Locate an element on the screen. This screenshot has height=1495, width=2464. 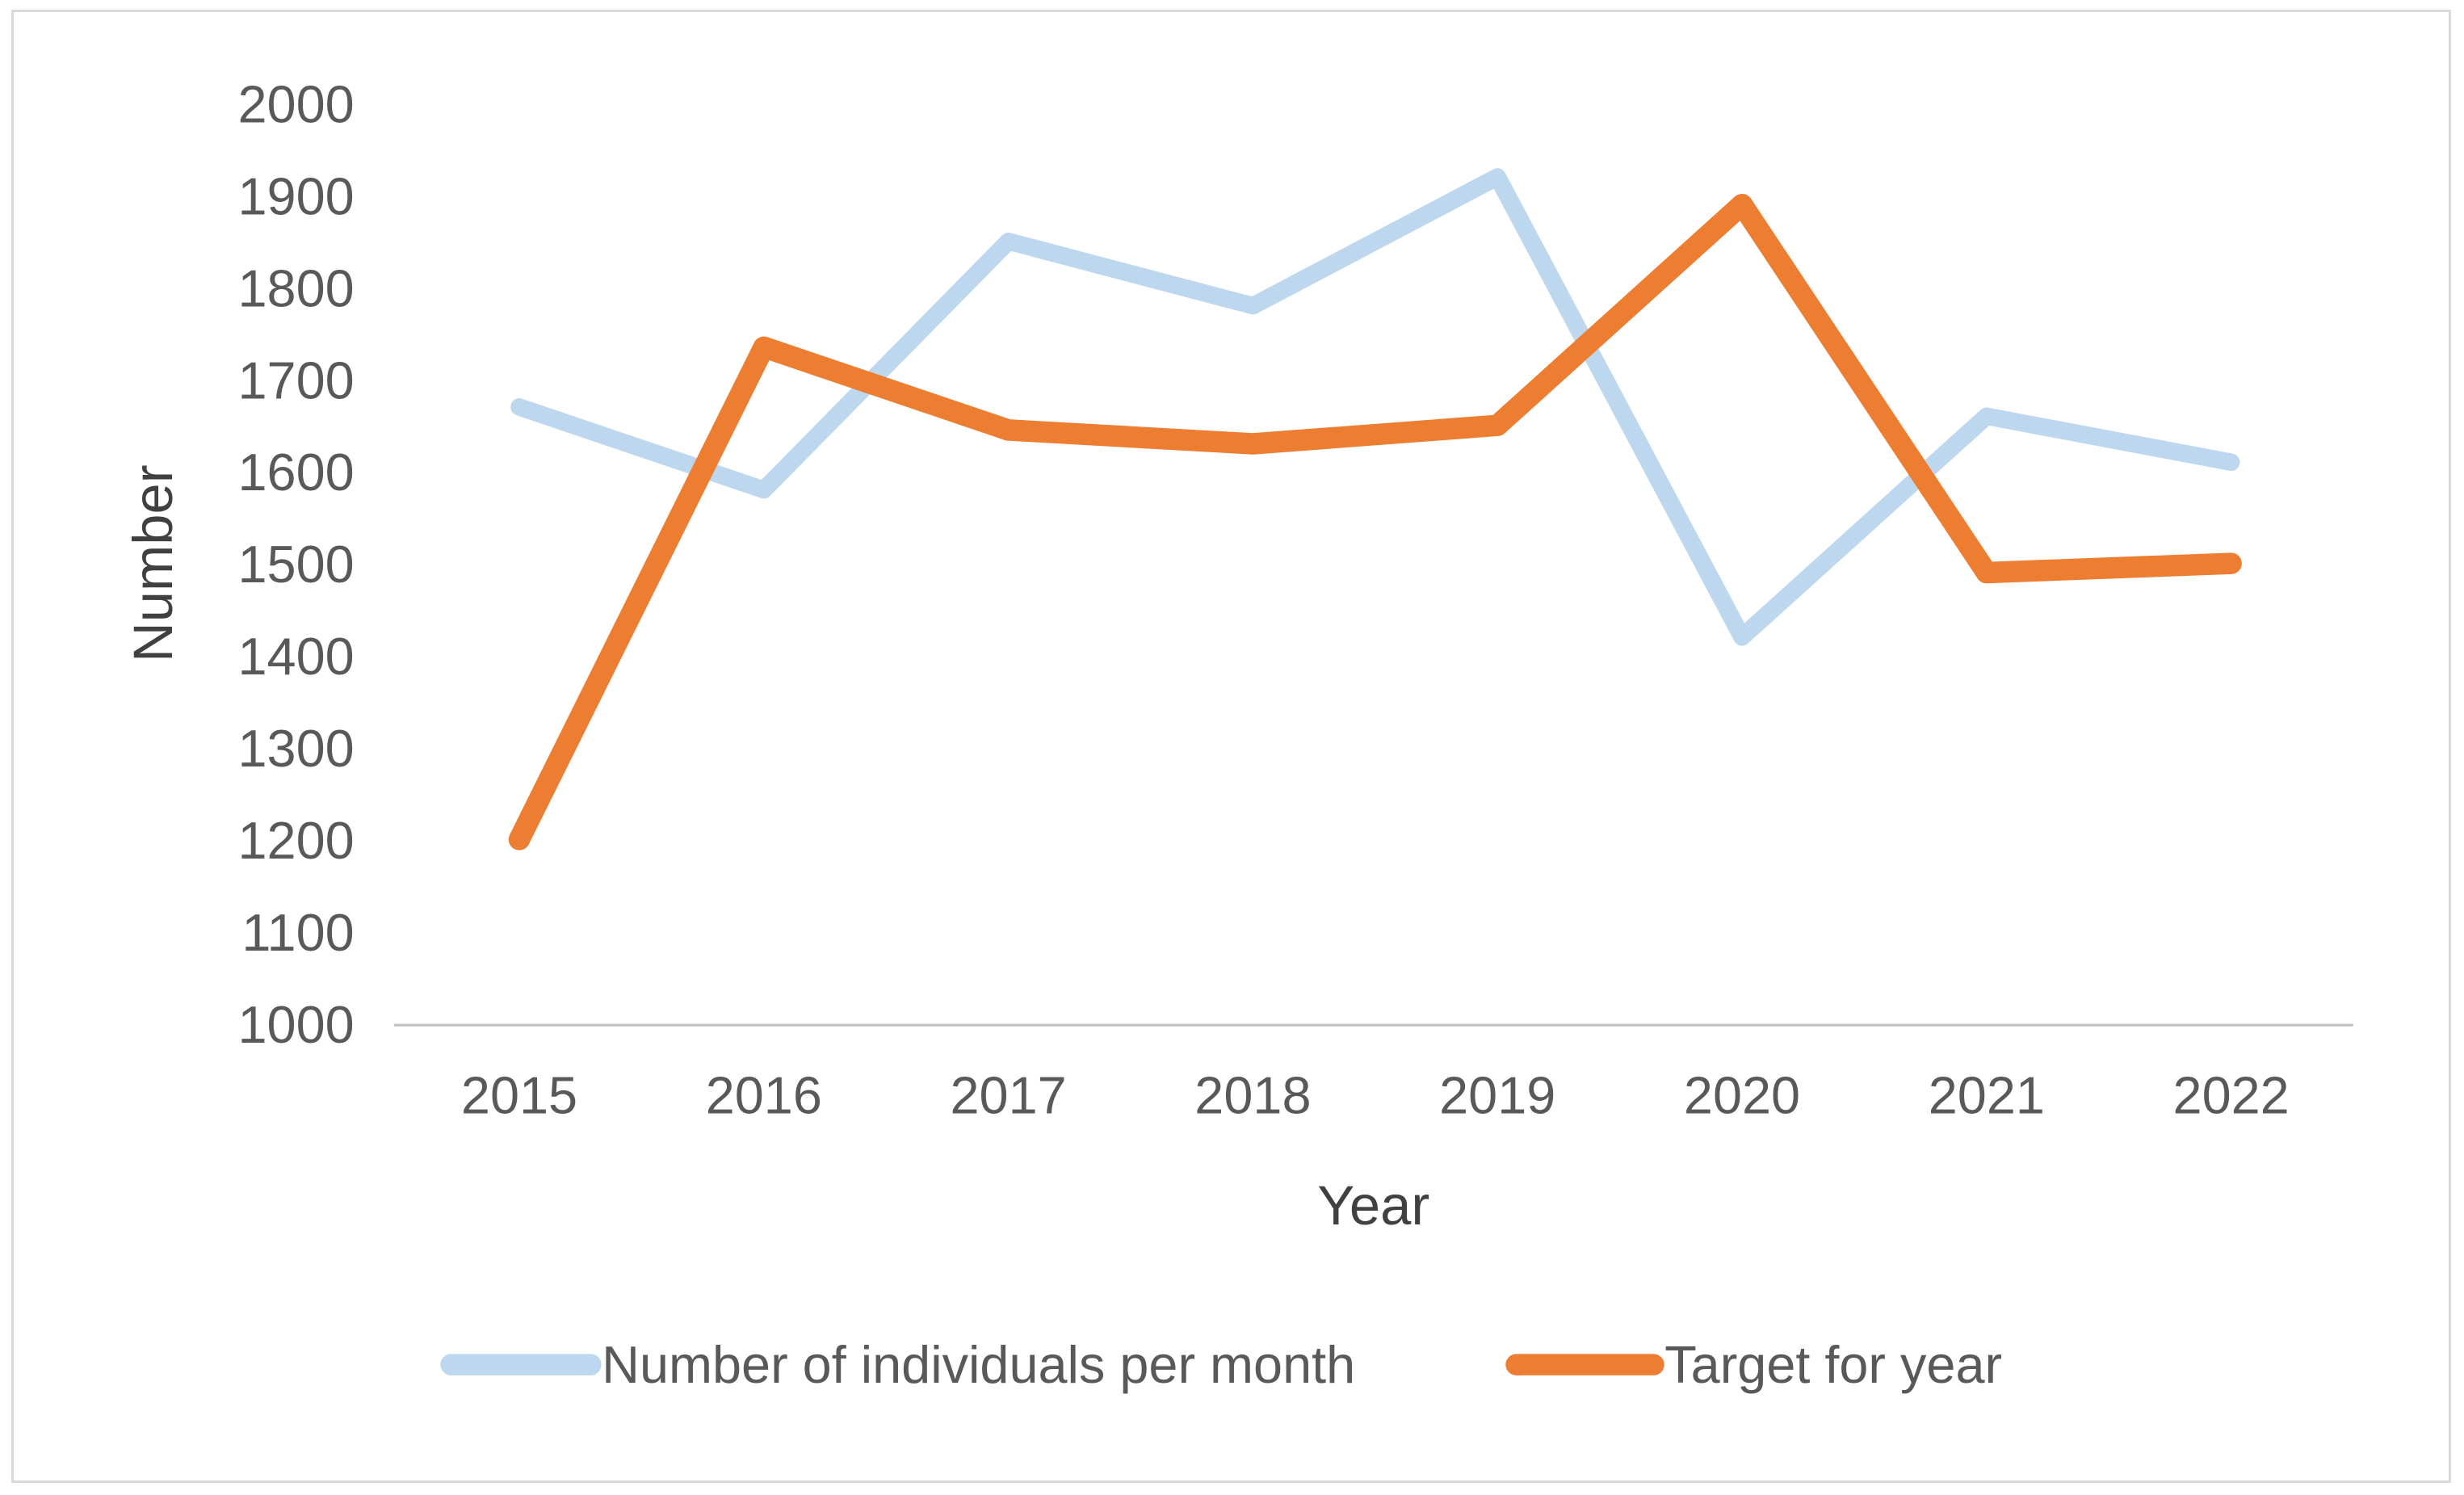
y-tick-label-1000: 1000 is located at coordinates (296, 1024).